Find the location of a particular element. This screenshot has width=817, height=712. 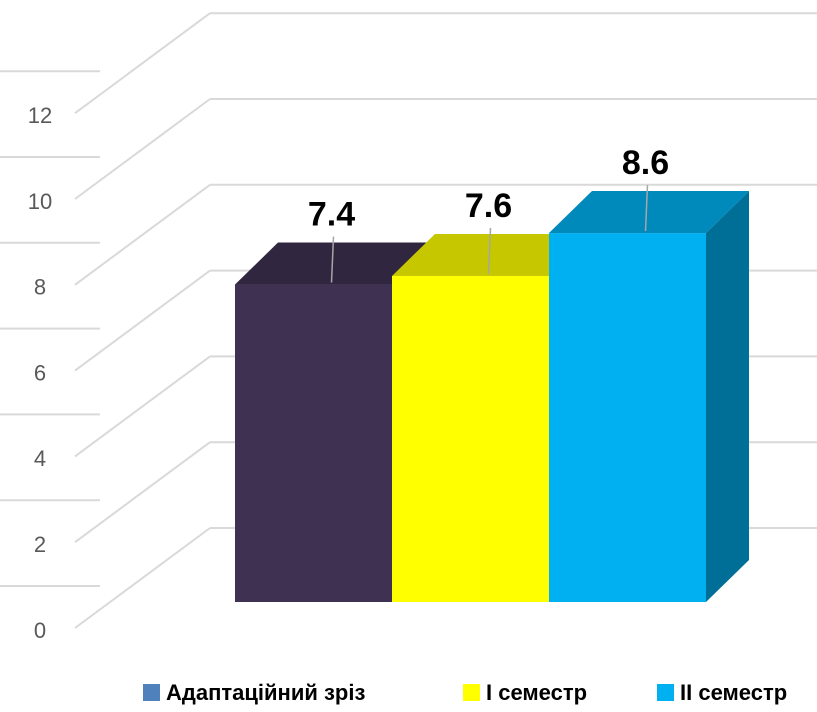

y-tick-label: 0 is located at coordinates (40, 630).